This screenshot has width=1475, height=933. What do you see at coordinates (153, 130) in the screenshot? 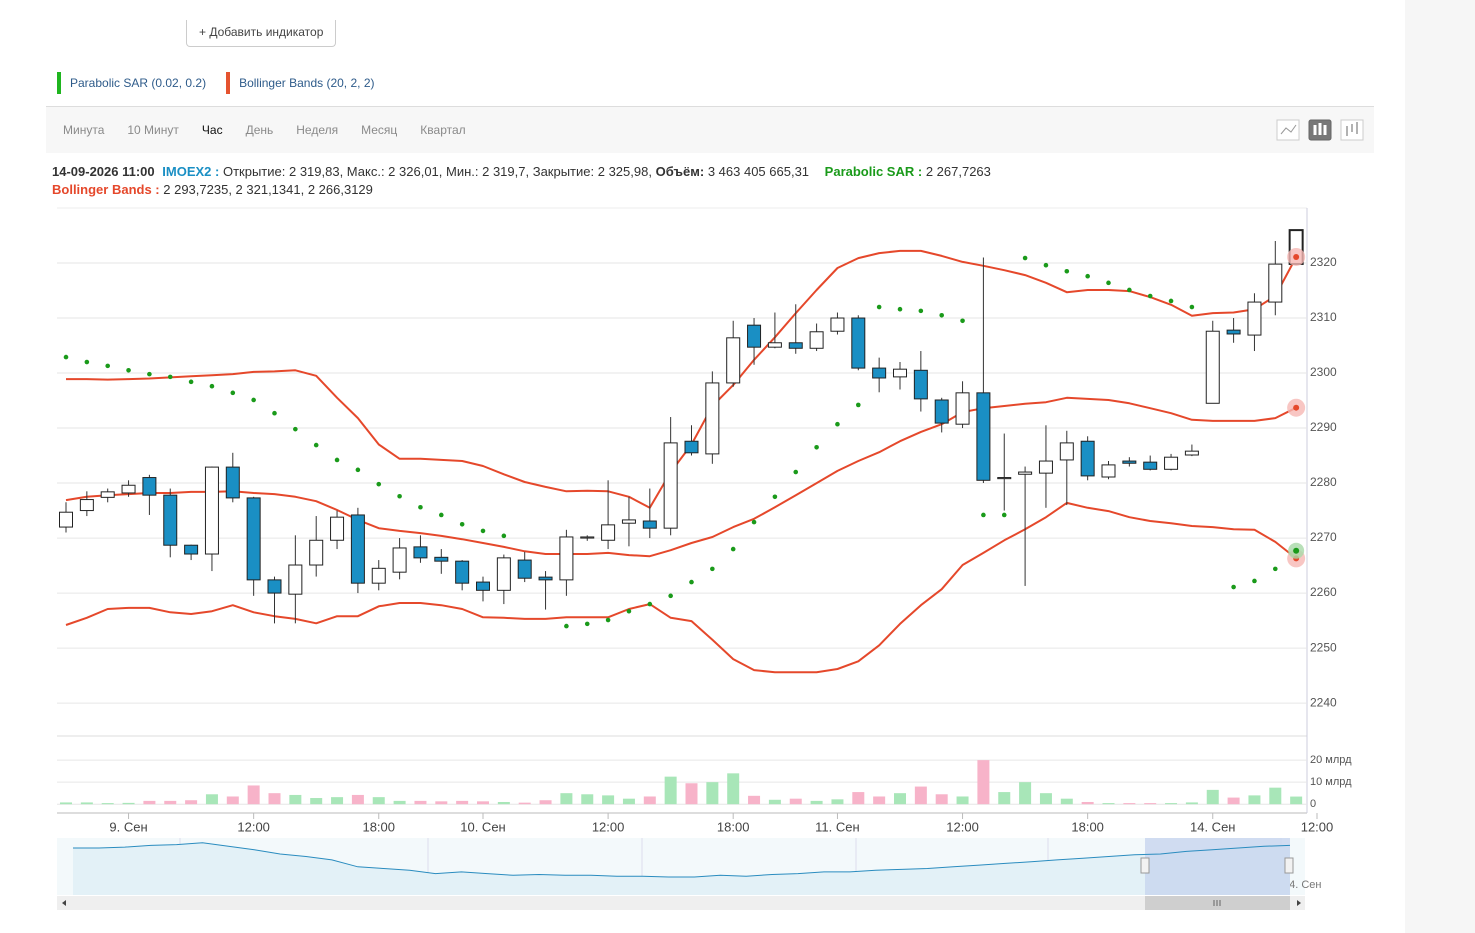
I see `tab: 10 Минут` at bounding box center [153, 130].